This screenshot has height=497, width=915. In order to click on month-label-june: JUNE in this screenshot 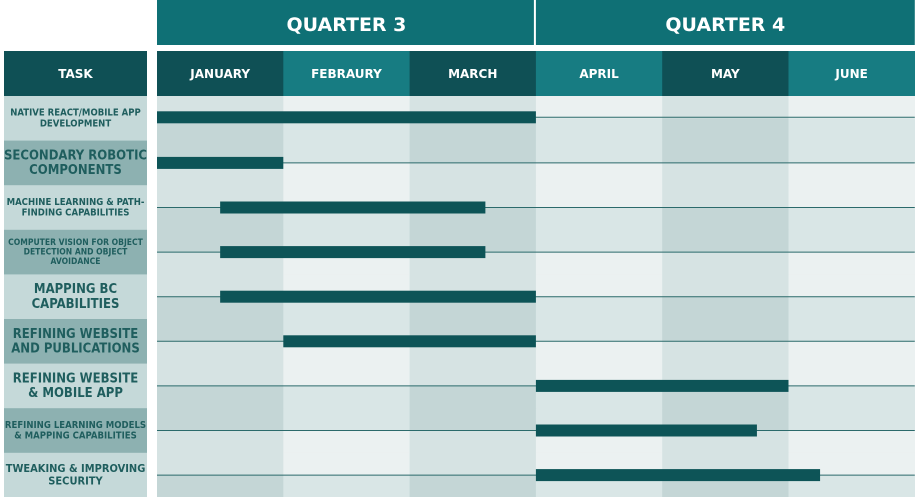, I will do `click(850, 74)`.